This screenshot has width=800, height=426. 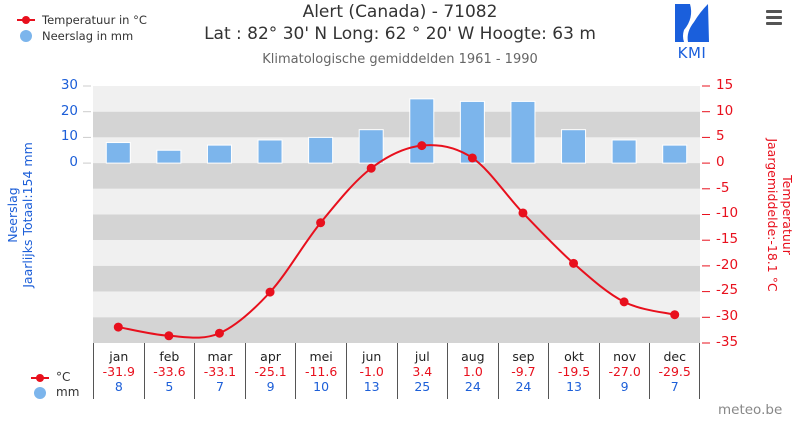 What do you see at coordinates (574, 356) in the screenshot?
I see `month-label: okt` at bounding box center [574, 356].